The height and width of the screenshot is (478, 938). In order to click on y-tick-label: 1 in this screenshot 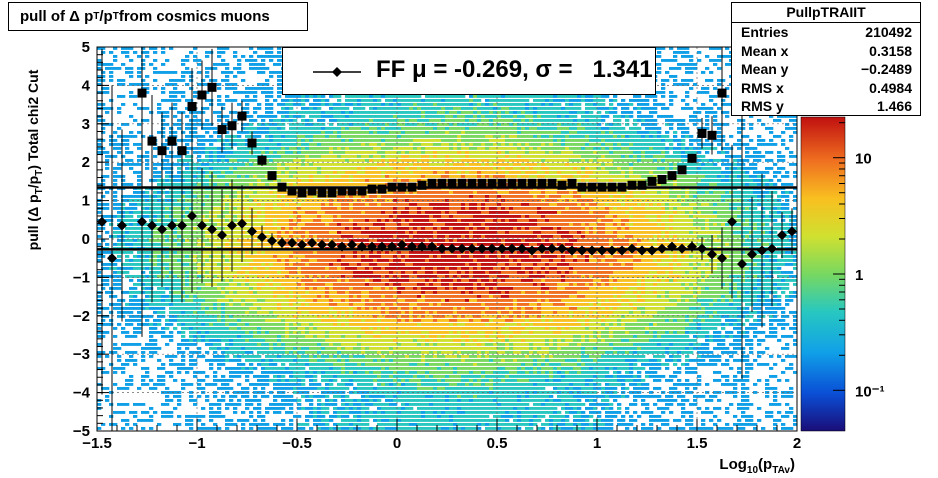, I will do `click(86, 201)`.